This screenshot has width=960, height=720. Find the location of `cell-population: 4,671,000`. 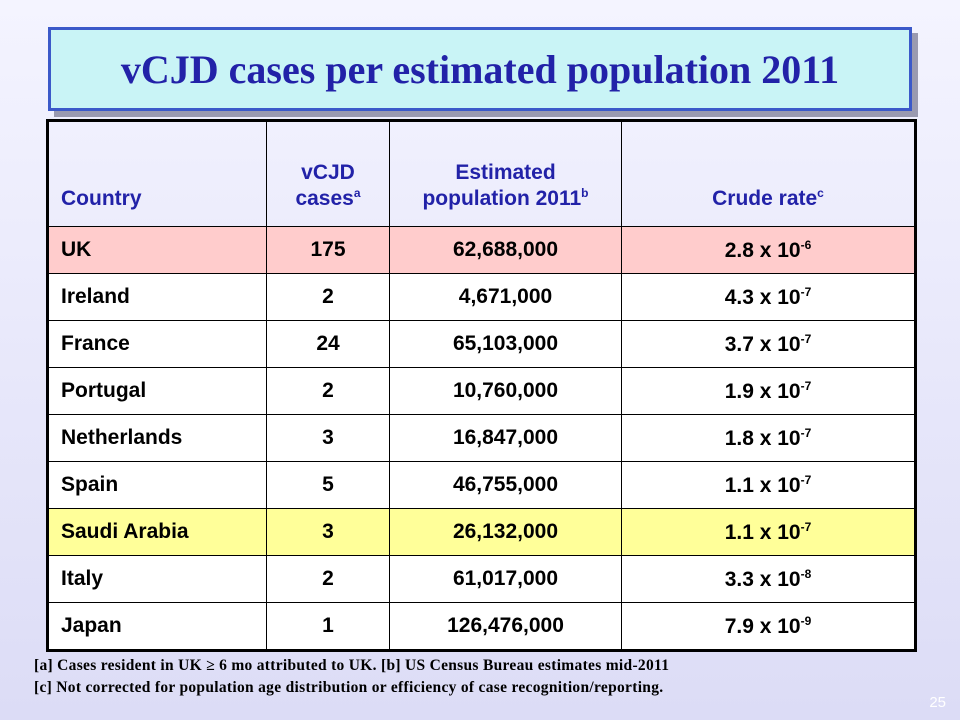

cell-population: 4,671,000 is located at coordinates (505, 297).